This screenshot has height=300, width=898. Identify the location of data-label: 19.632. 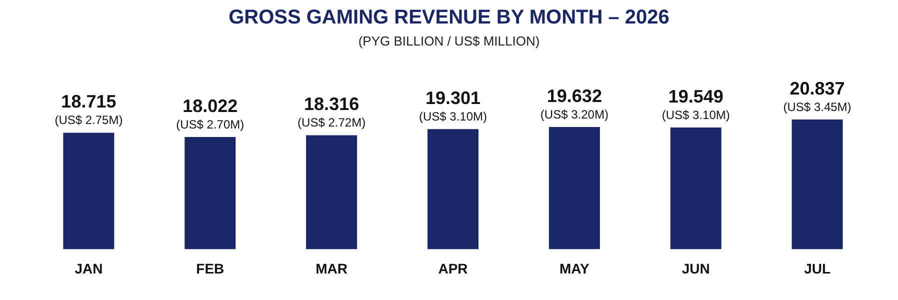
(574, 96).